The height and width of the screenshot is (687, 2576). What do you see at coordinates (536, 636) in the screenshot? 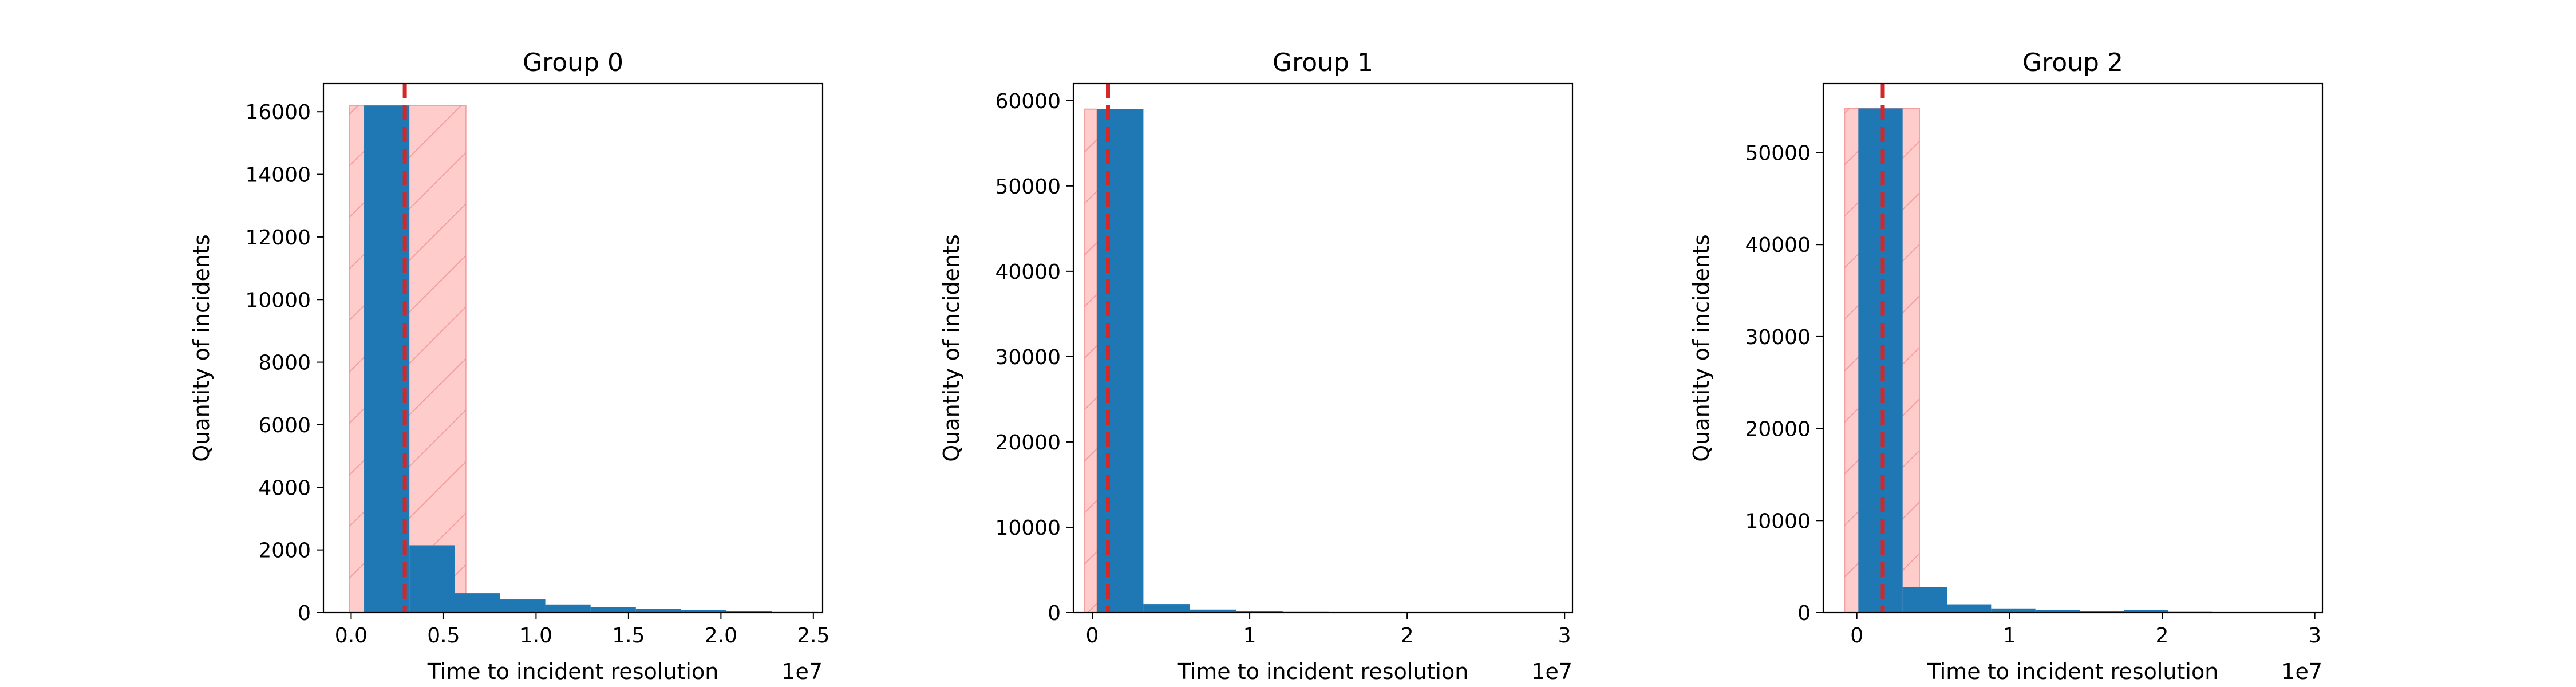
I see `x-tick-label: 1.0` at bounding box center [536, 636].